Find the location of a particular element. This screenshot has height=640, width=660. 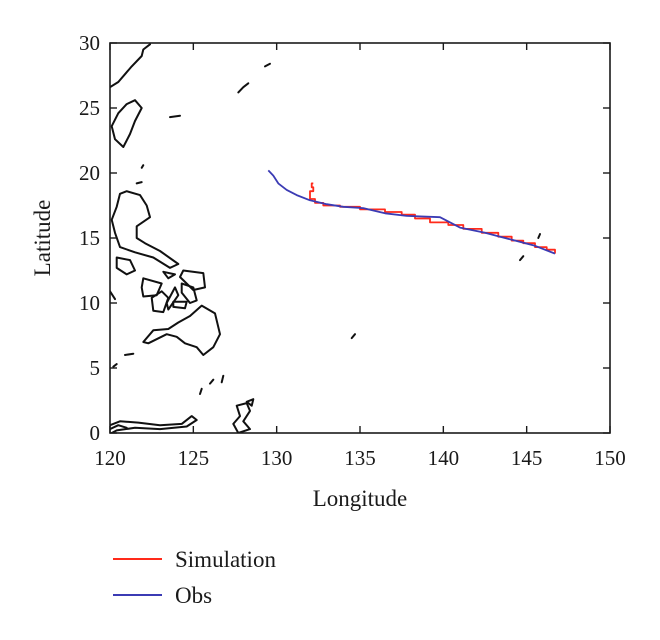

coastline-samar is located at coordinates (192, 280).